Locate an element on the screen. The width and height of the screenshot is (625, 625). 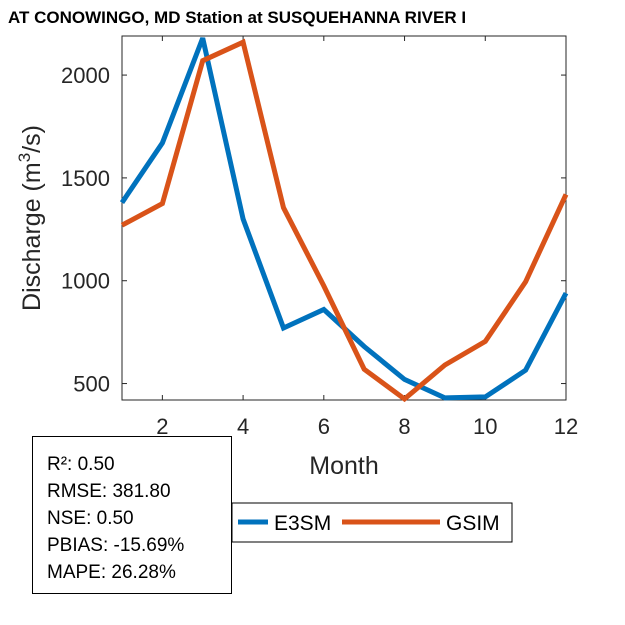
stat-r2: R²: 0.50 is located at coordinates (81, 464).